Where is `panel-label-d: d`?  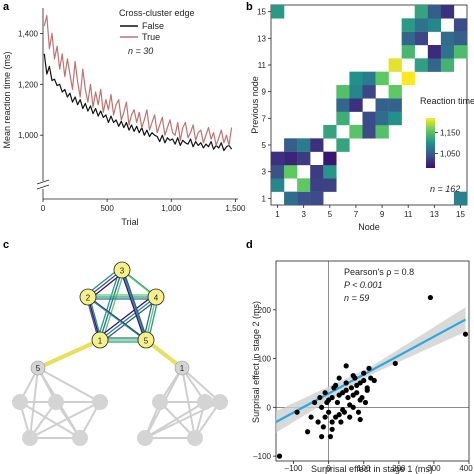 panel-label-d: d is located at coordinates (249, 245).